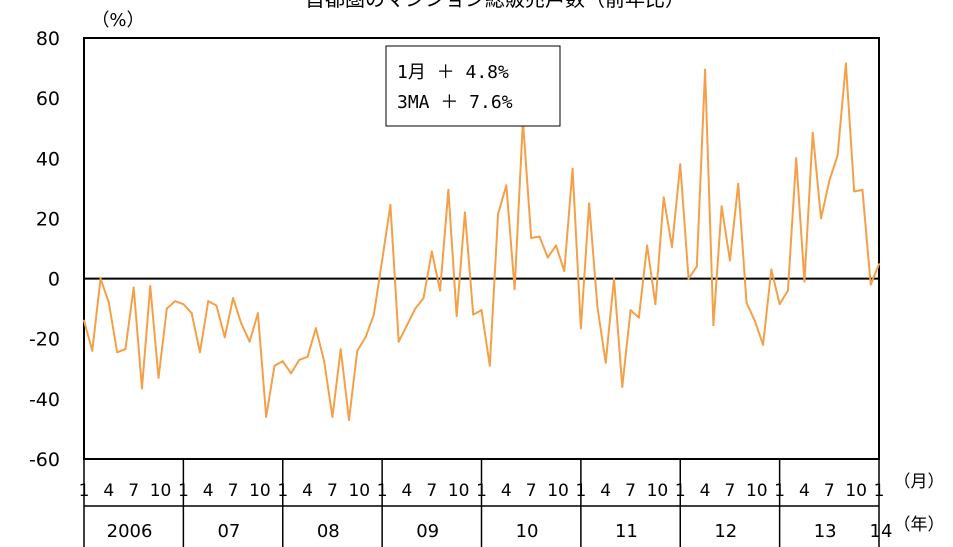 The height and width of the screenshot is (547, 953). What do you see at coordinates (117, 20) in the screenshot?
I see `y-axis-unit: （%）` at bounding box center [117, 20].